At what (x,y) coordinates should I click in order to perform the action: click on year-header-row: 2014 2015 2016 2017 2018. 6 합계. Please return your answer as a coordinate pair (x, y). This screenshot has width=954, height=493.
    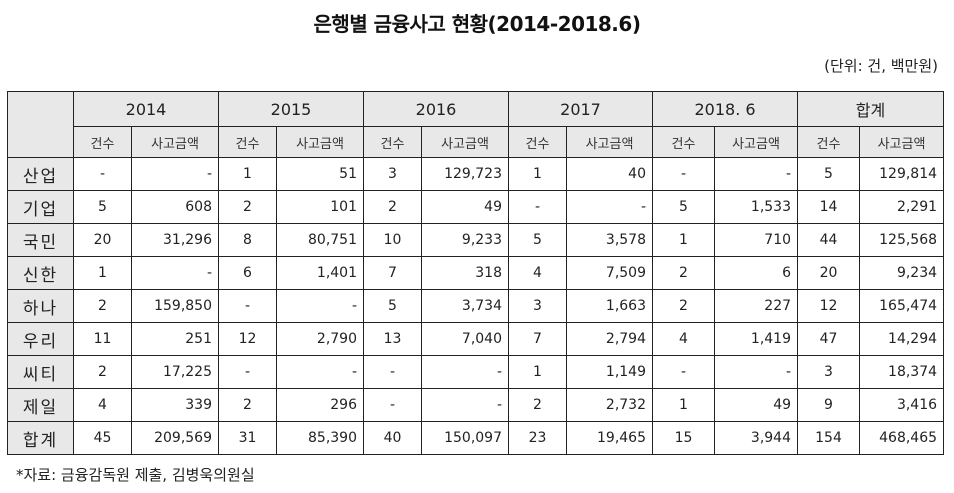
    Looking at the image, I should click on (476, 124).